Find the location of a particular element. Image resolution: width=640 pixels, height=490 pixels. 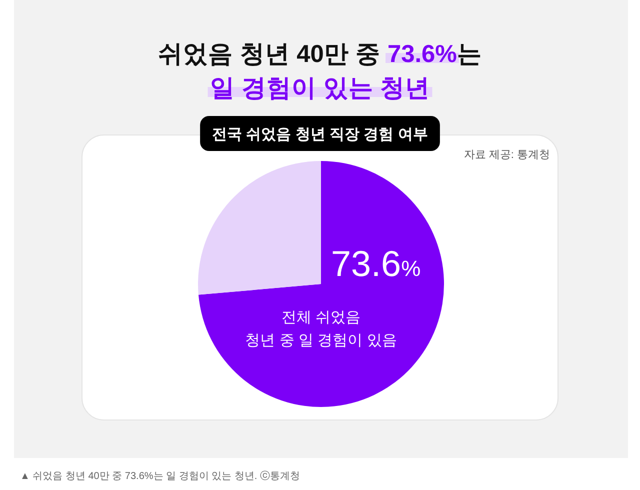

subtitle: 전국 쉬었음 청년 직장 경험 여부 is located at coordinates (320, 133).